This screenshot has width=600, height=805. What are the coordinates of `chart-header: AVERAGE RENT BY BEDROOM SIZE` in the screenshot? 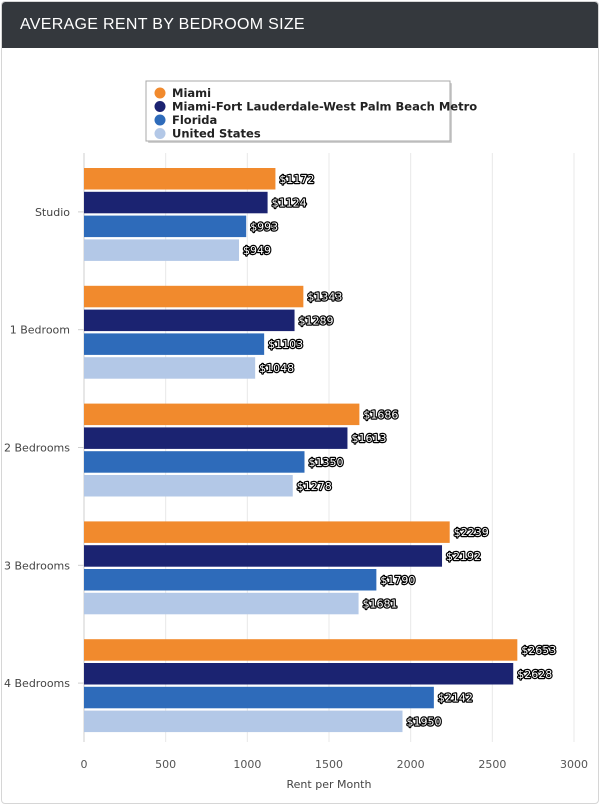 It's located at (300, 25).